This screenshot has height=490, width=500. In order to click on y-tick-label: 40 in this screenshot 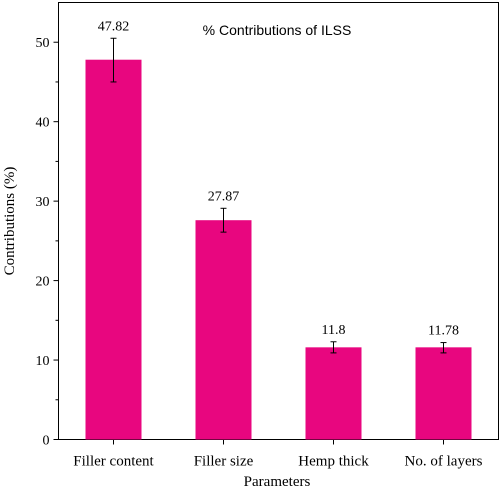, I will do `click(43, 123)`.